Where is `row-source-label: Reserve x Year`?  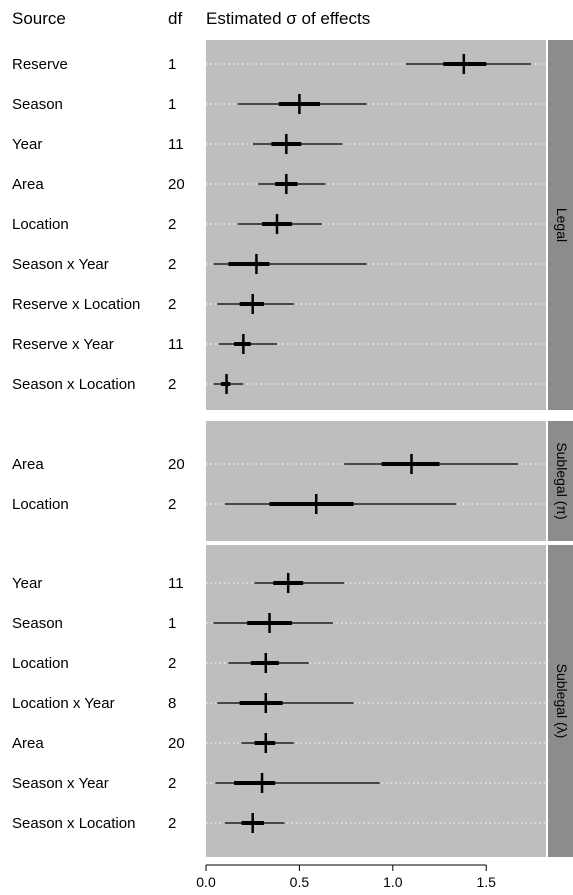 row-source-label: Reserve x Year is located at coordinates (63, 344).